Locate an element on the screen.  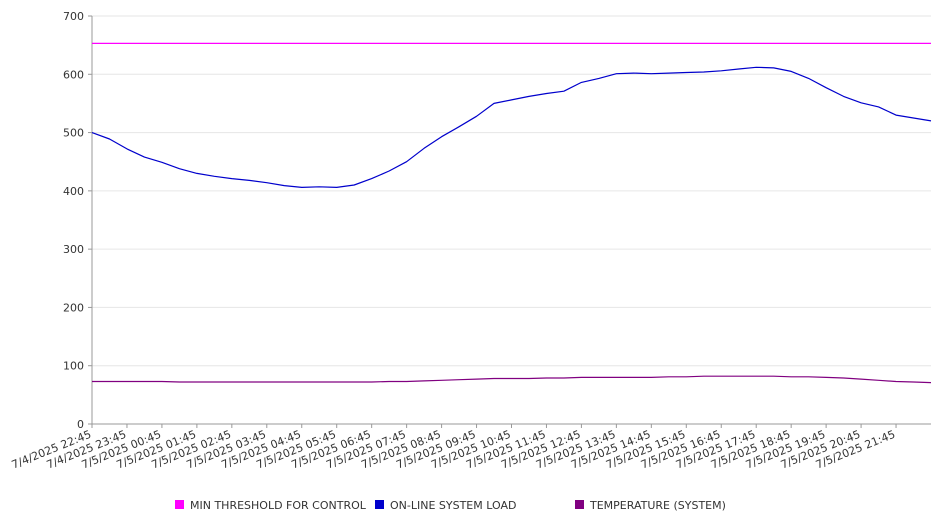
legend-label: ON-LINE SYSTEM LOAD is located at coordinates (453, 505).